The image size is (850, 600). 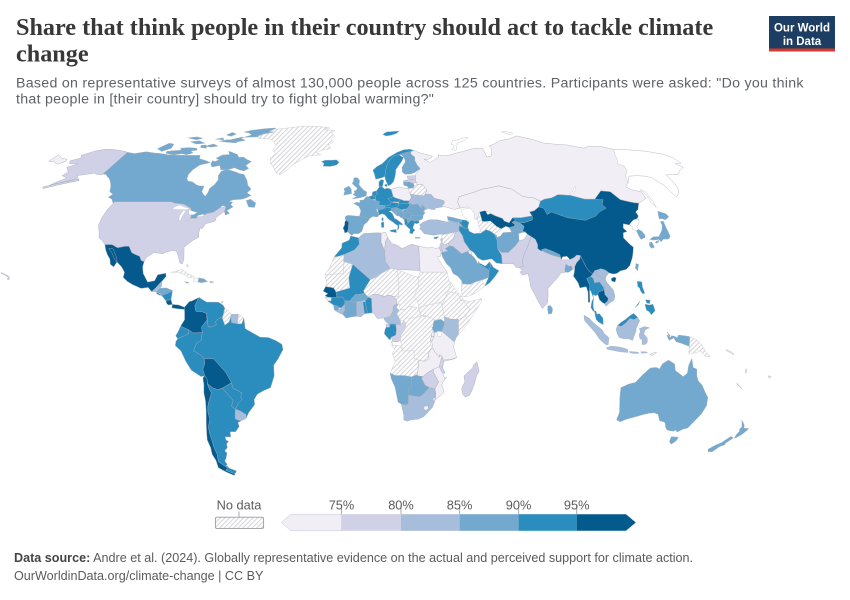 I want to click on svg-text: Our World, so click(x=802, y=29).